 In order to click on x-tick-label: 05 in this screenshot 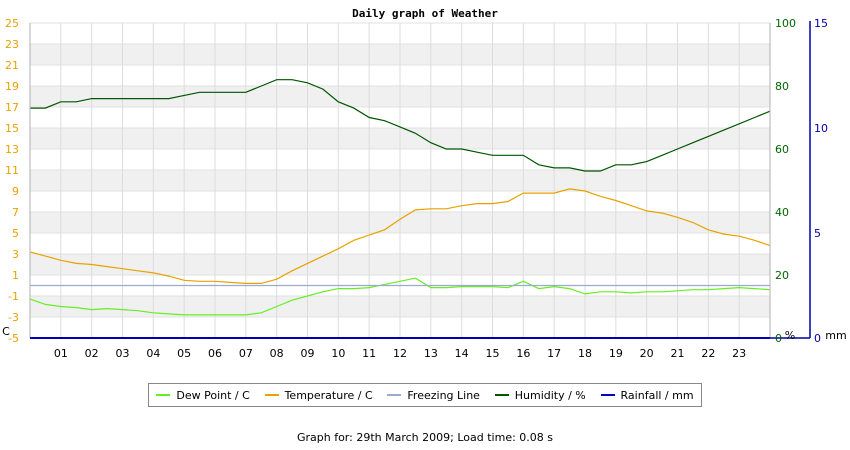, I will do `click(184, 353)`.